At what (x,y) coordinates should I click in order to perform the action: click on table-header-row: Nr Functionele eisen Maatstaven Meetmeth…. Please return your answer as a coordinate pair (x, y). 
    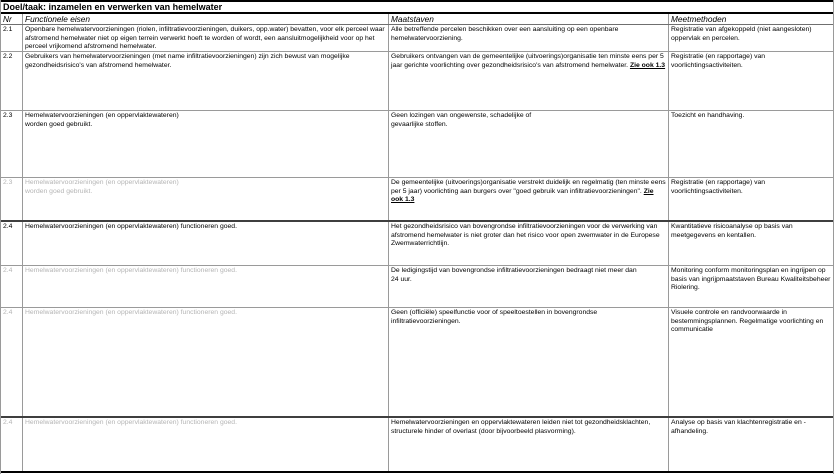
    Looking at the image, I should click on (417, 19).